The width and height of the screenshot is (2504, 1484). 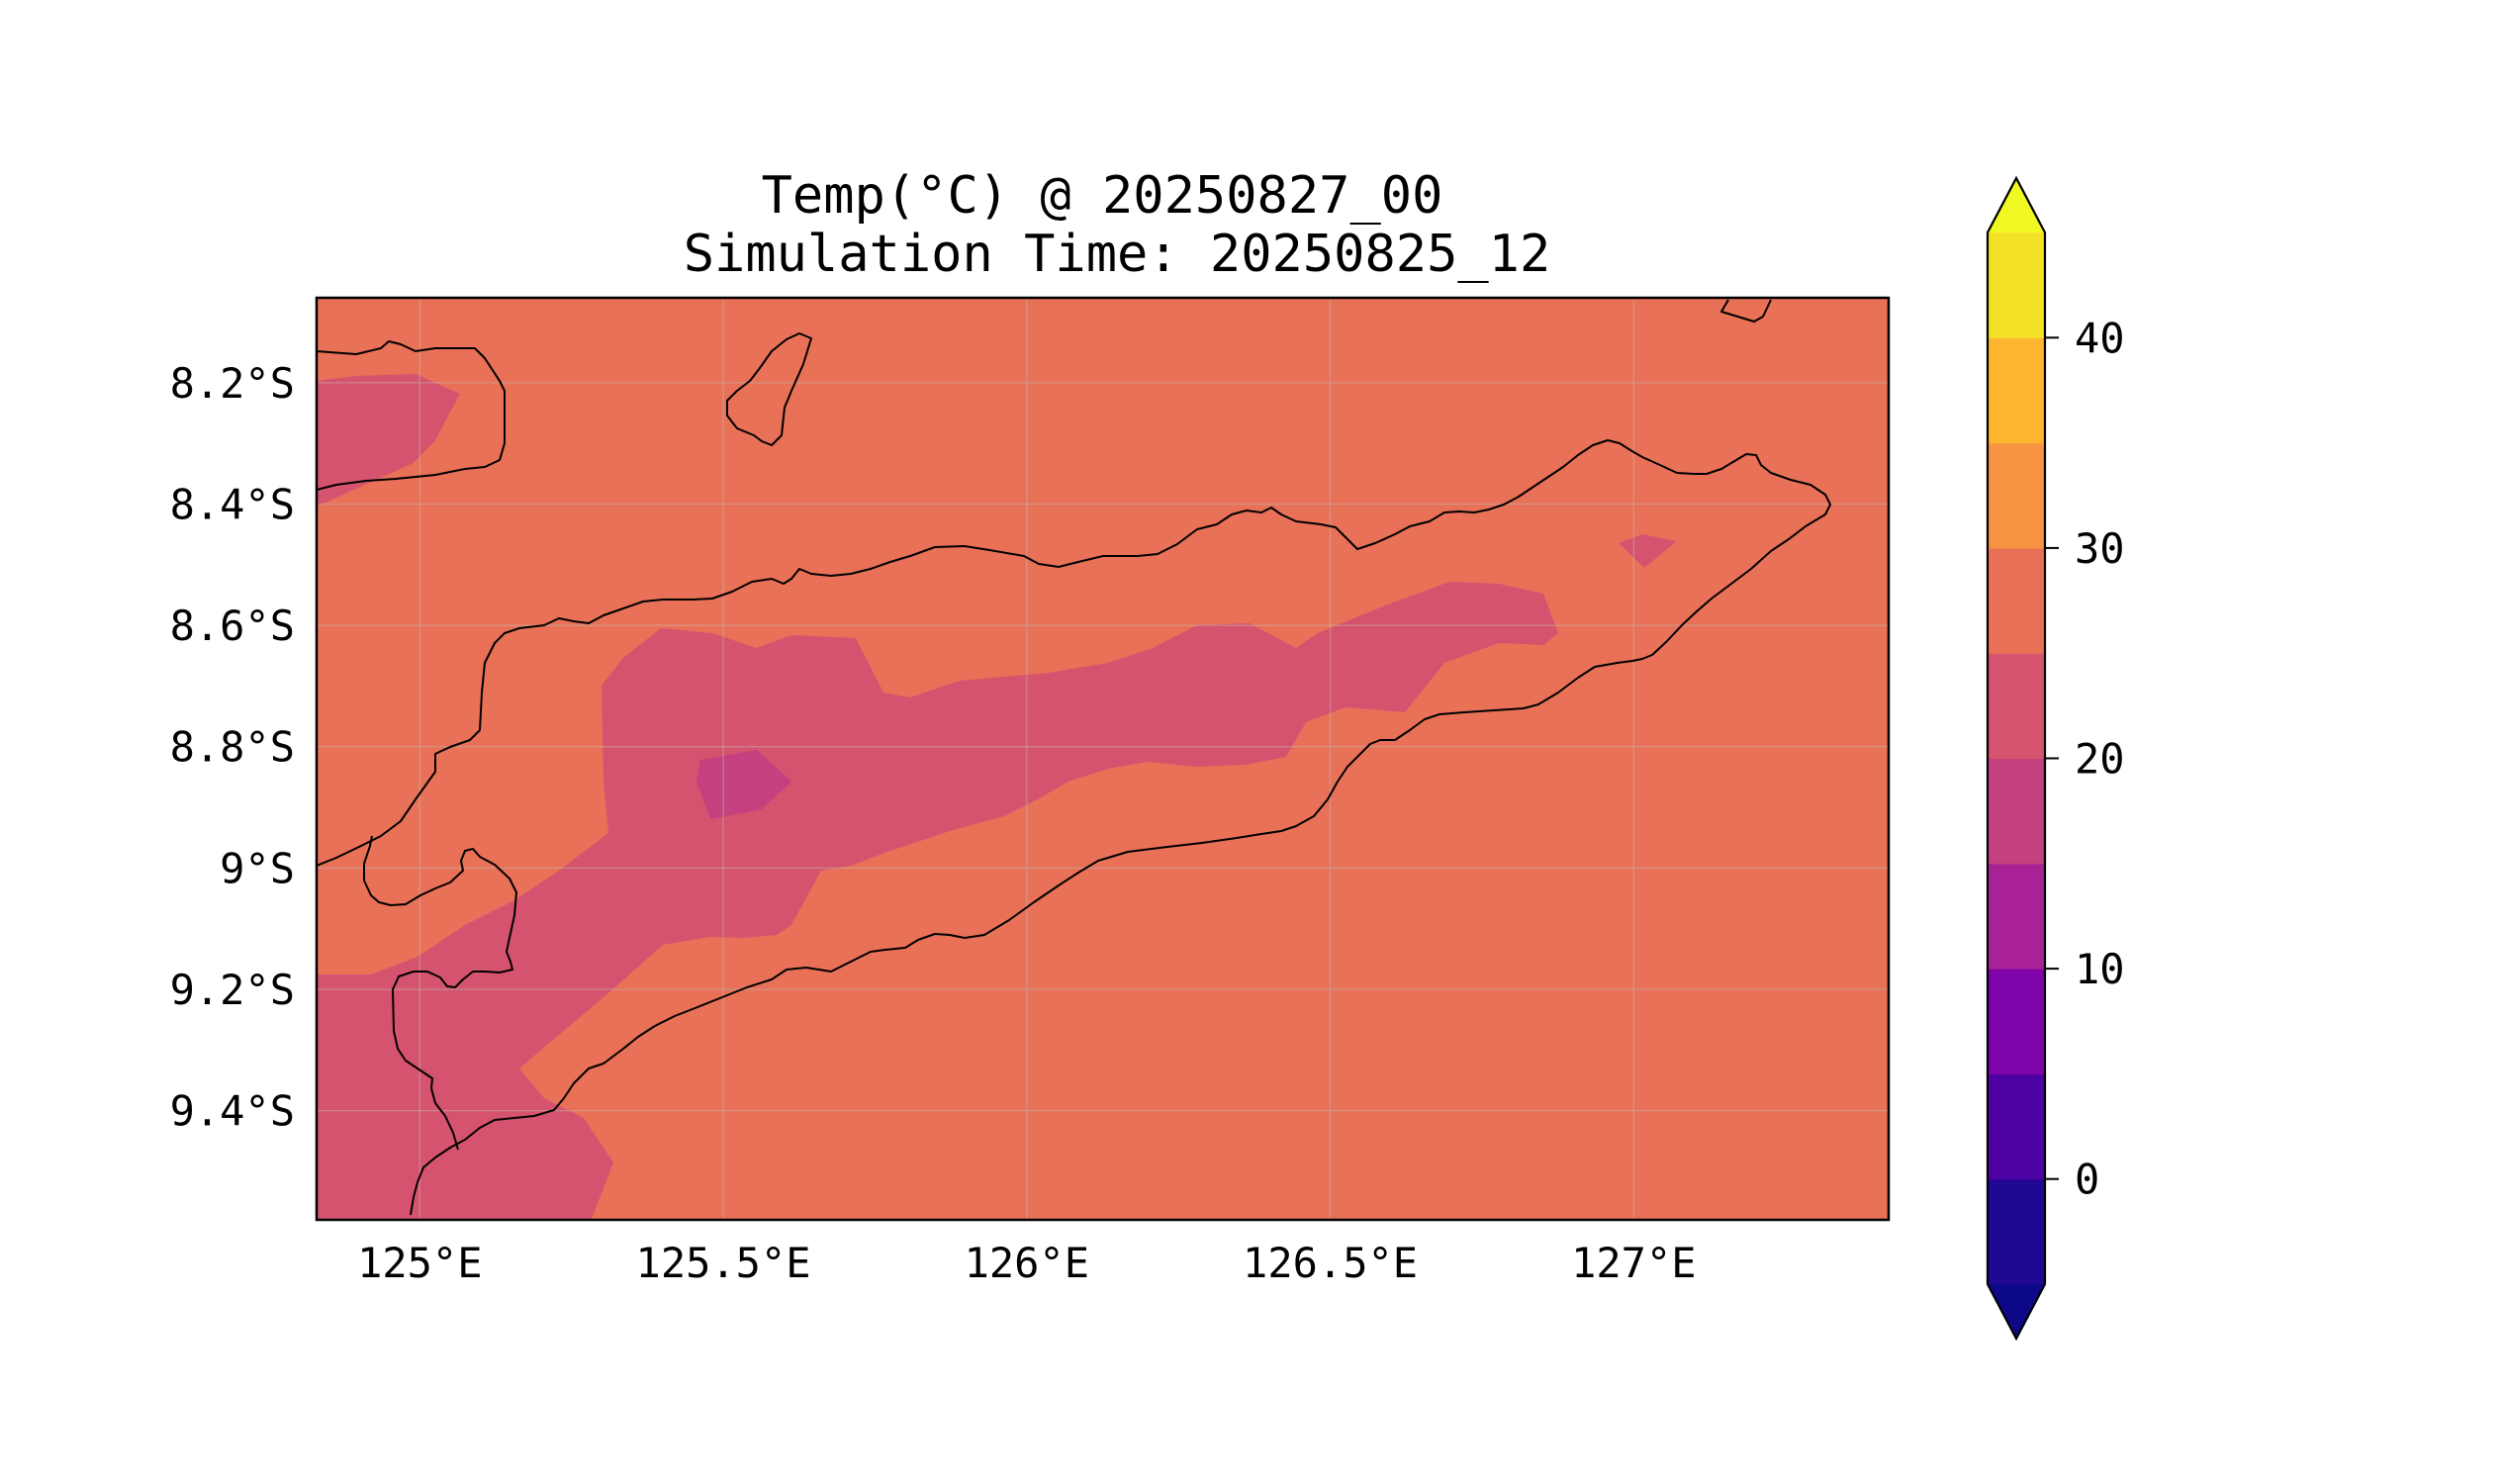 I want to click on coastline-small-island-north, so click(x=769, y=389).